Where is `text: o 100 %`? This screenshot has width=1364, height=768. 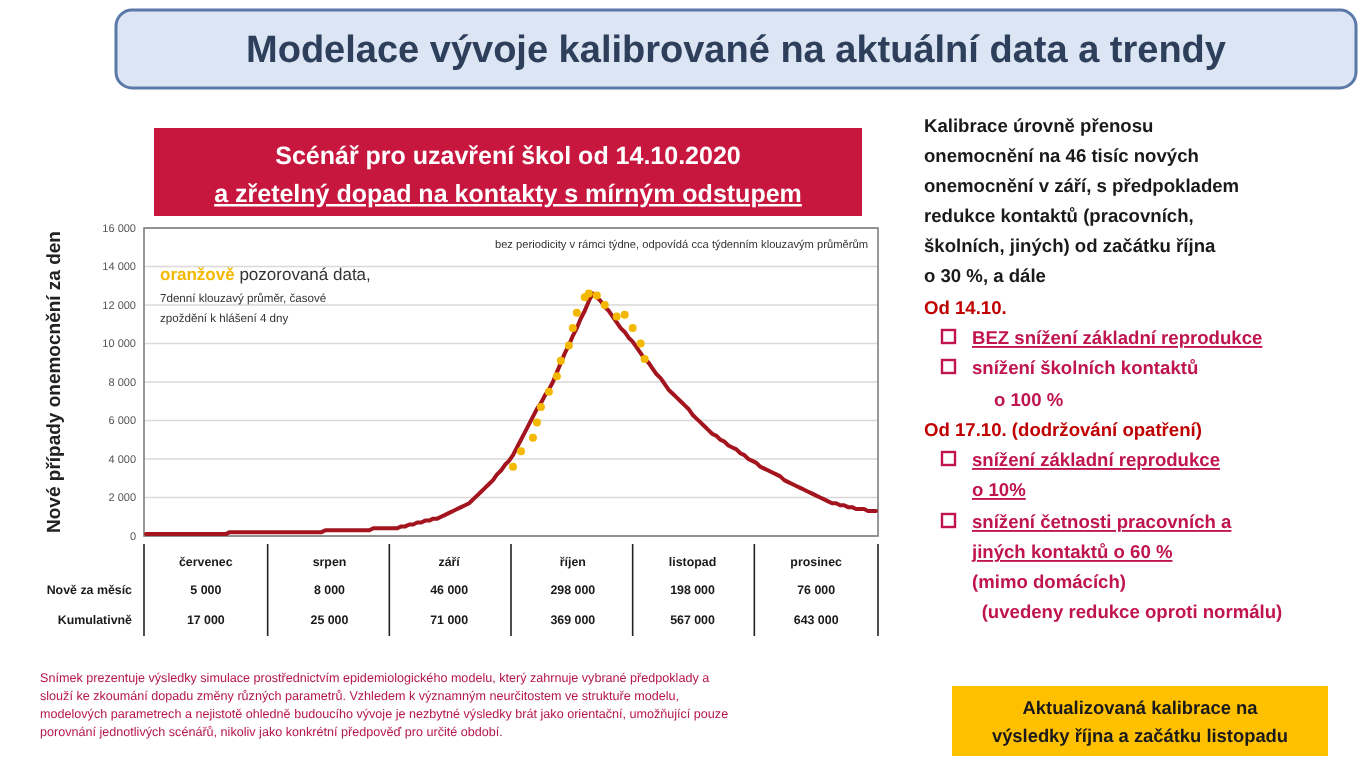
text: o 100 % is located at coordinates (1029, 400).